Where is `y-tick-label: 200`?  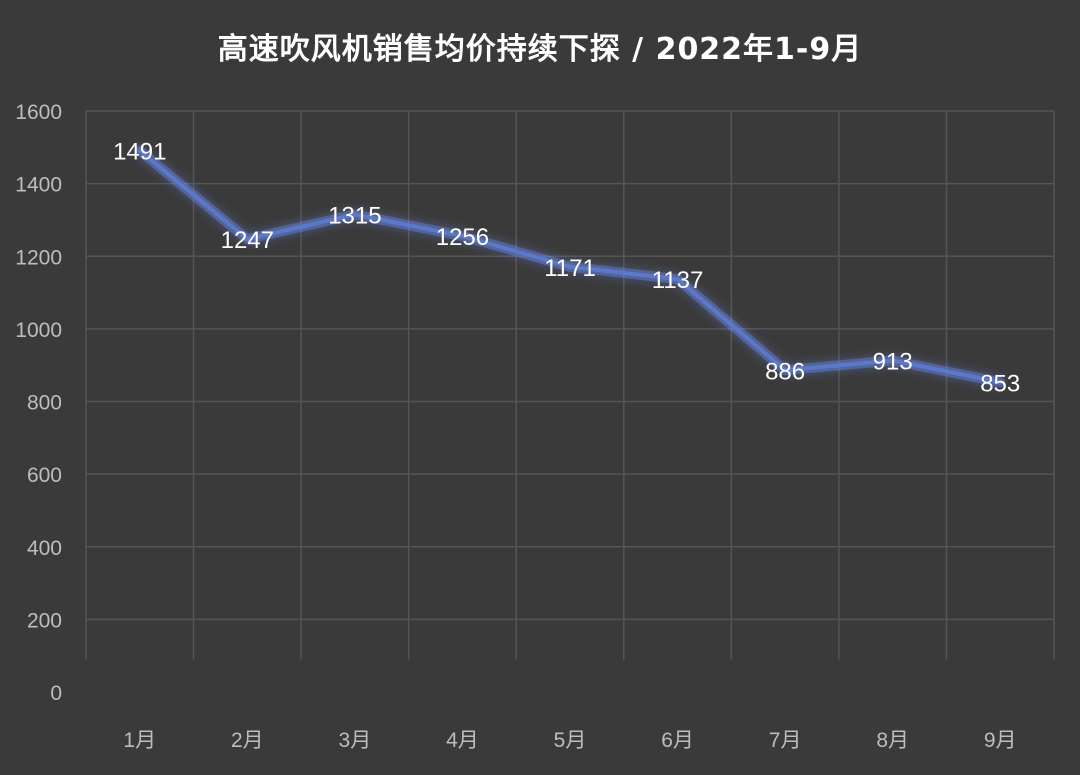
y-tick-label: 200 is located at coordinates (44, 620).